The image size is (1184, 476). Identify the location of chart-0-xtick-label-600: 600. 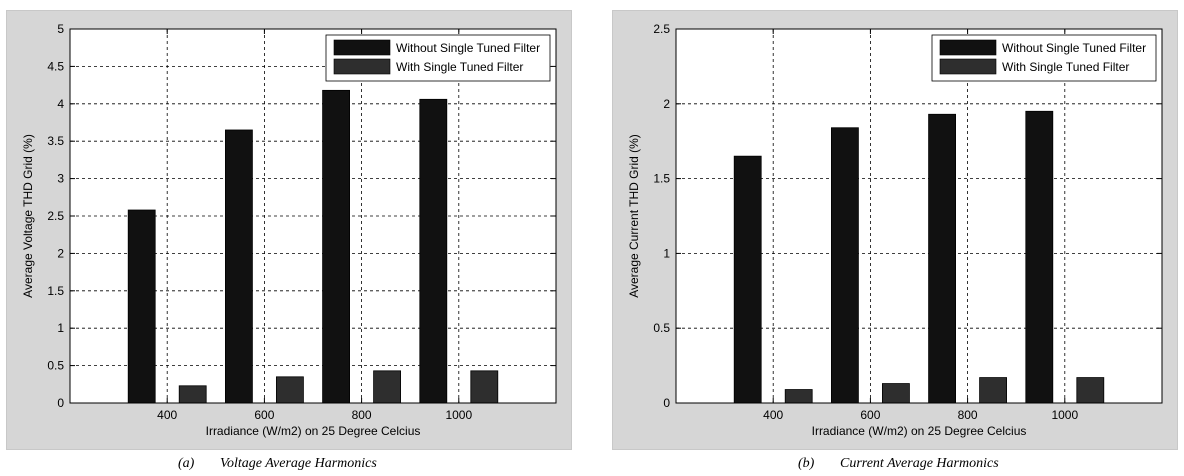
(264, 415).